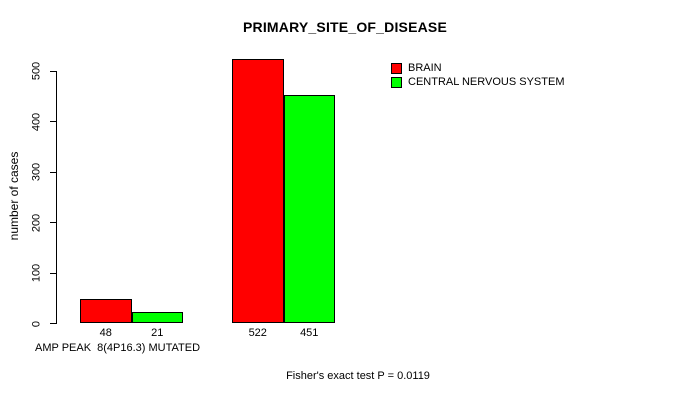  I want to click on bar-brain-group1, so click(106, 310).